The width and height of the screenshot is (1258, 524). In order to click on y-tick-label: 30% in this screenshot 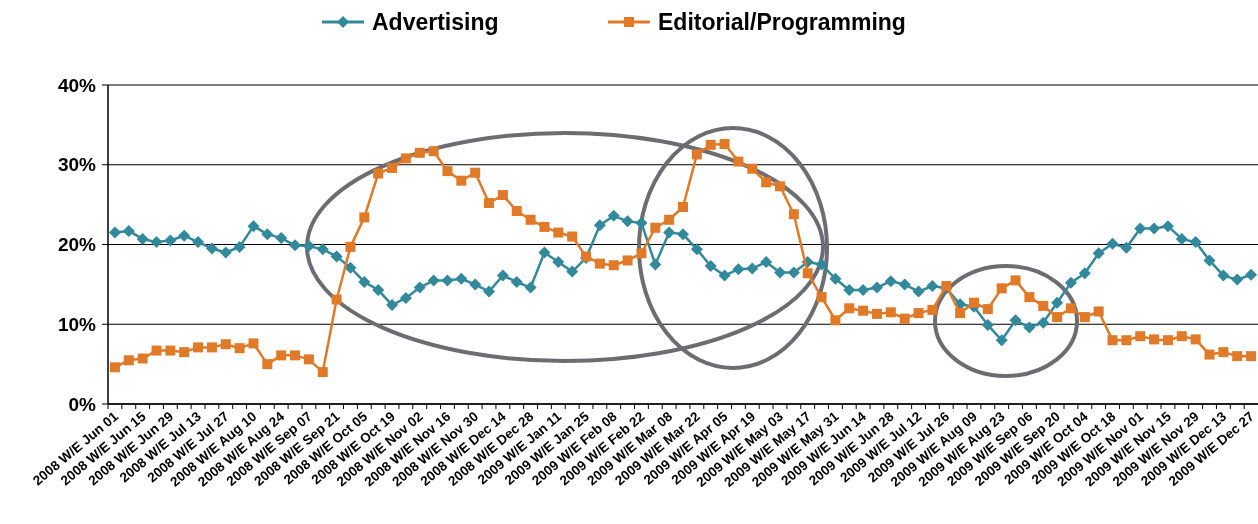, I will do `click(77, 165)`.